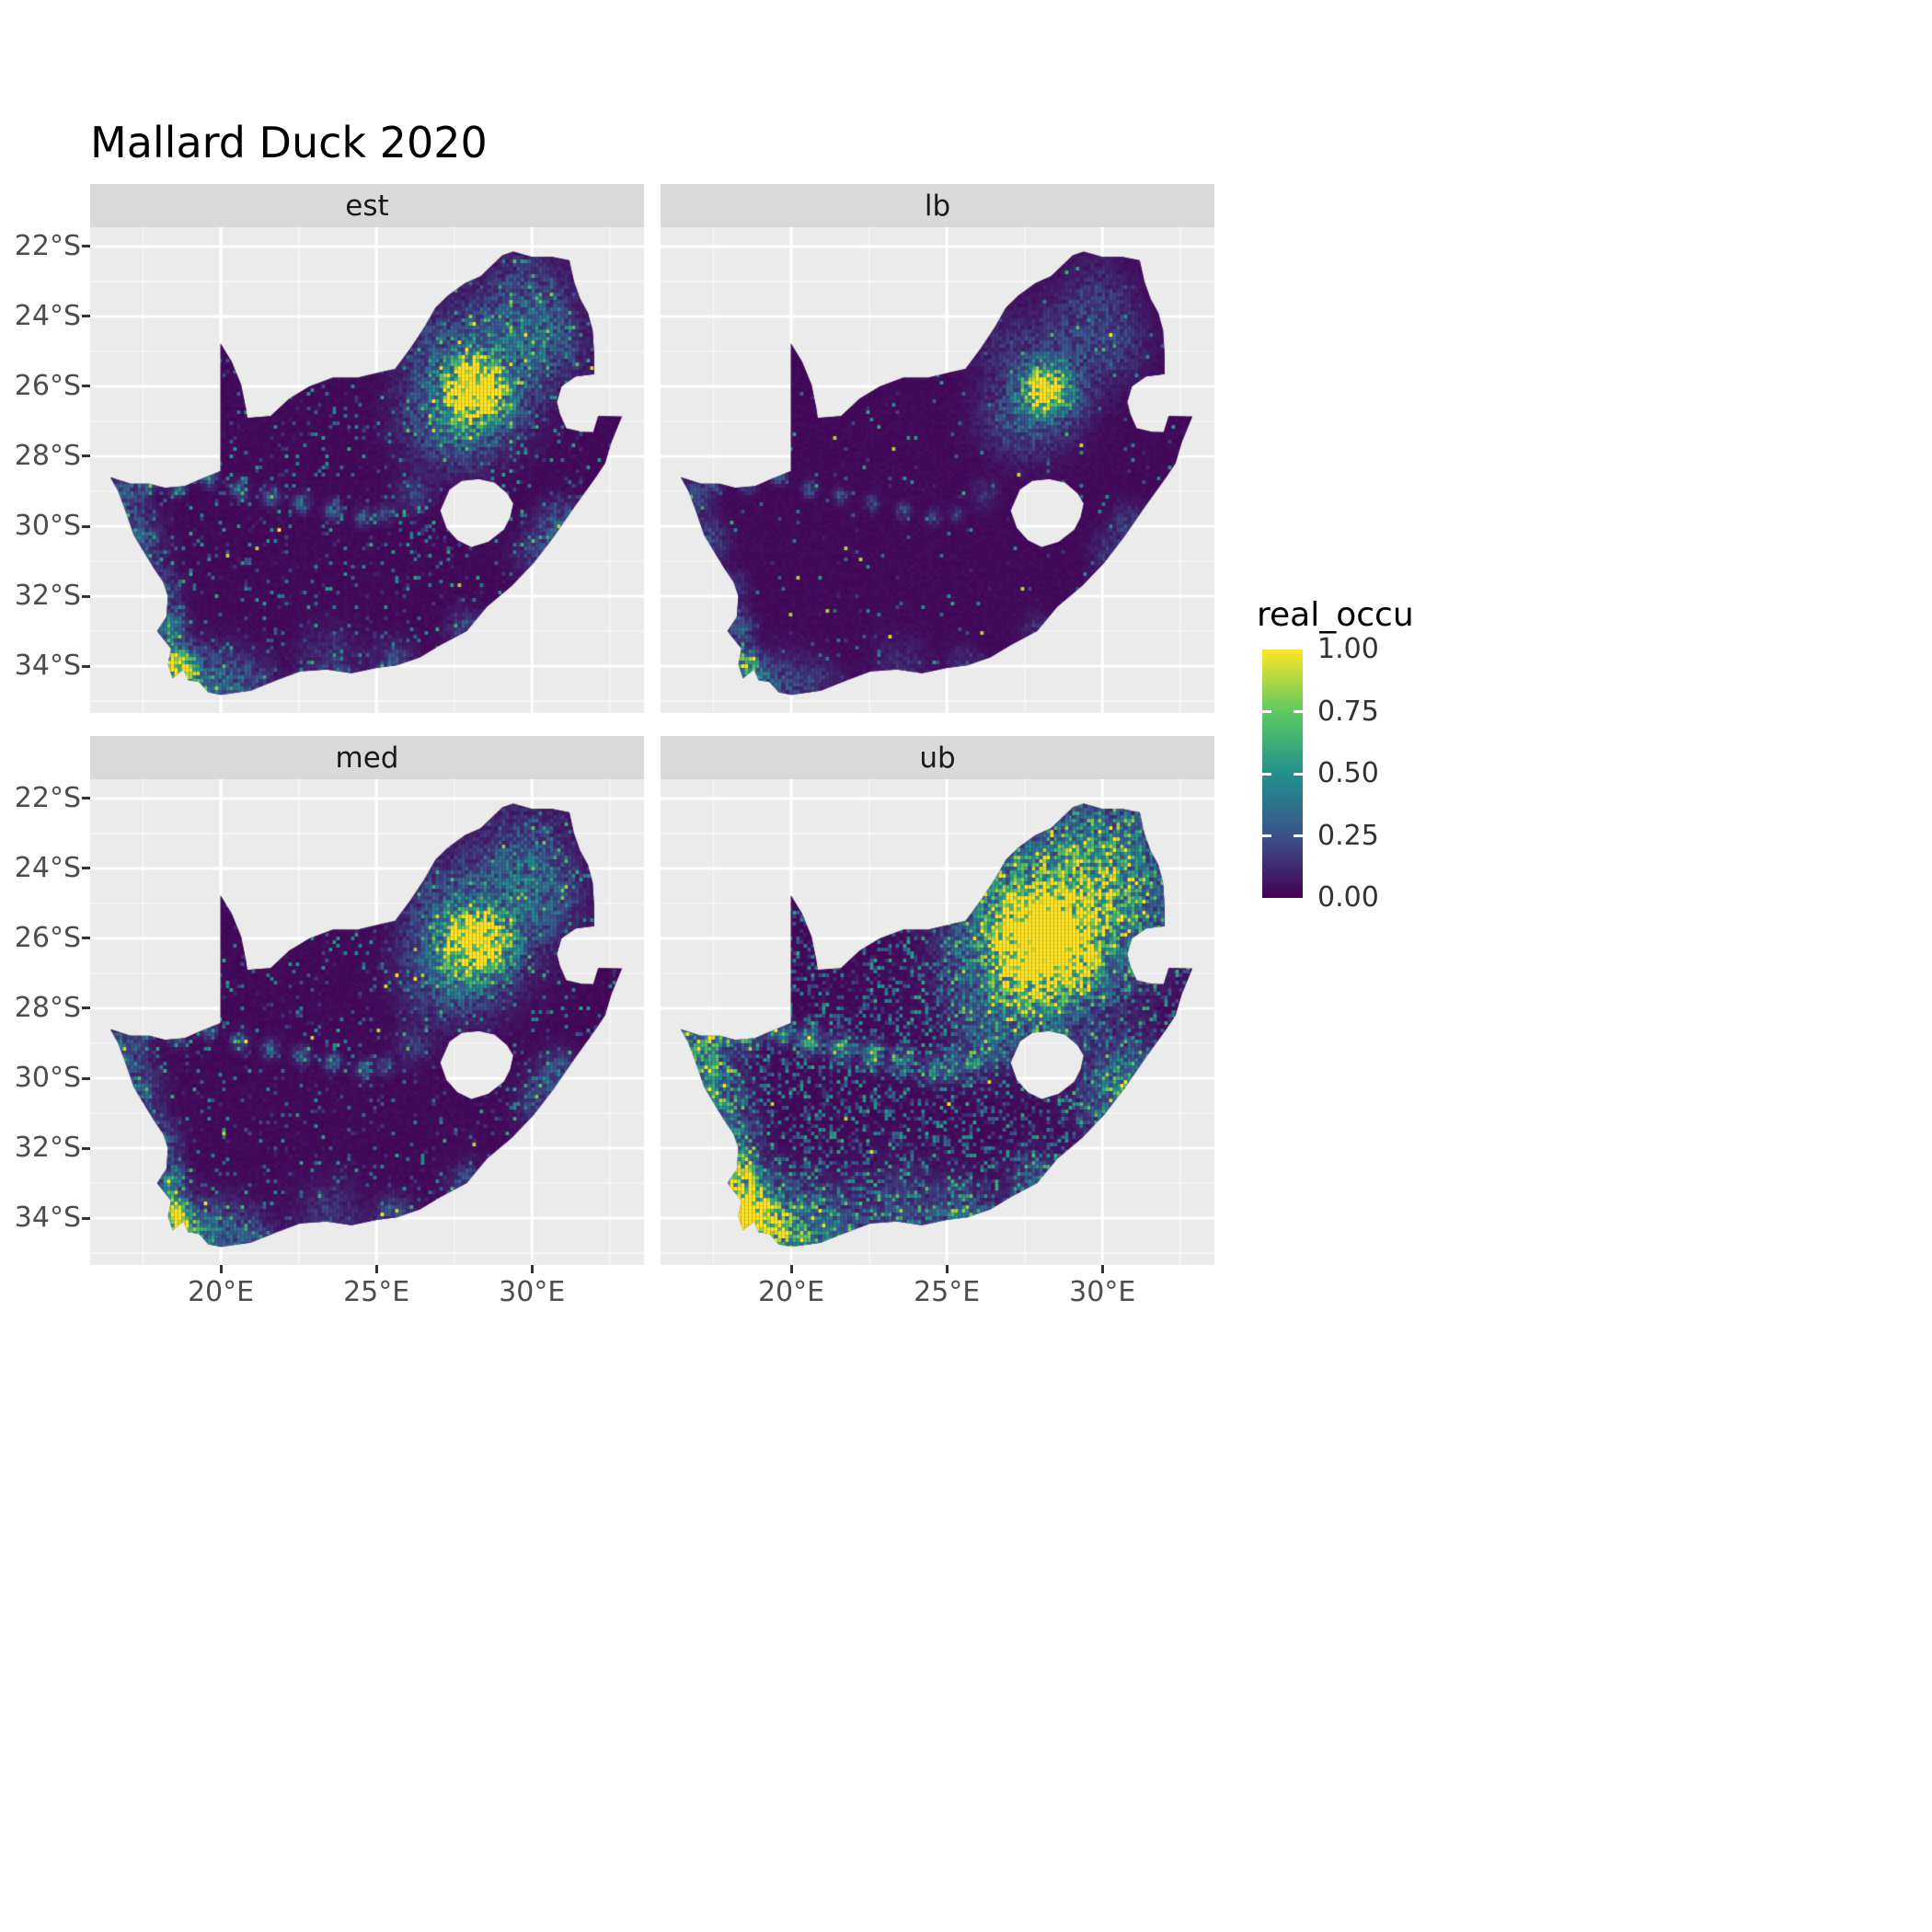 This screenshot has width=1932, height=1932. I want to click on legend-tick-label: 0.50, so click(1348, 773).